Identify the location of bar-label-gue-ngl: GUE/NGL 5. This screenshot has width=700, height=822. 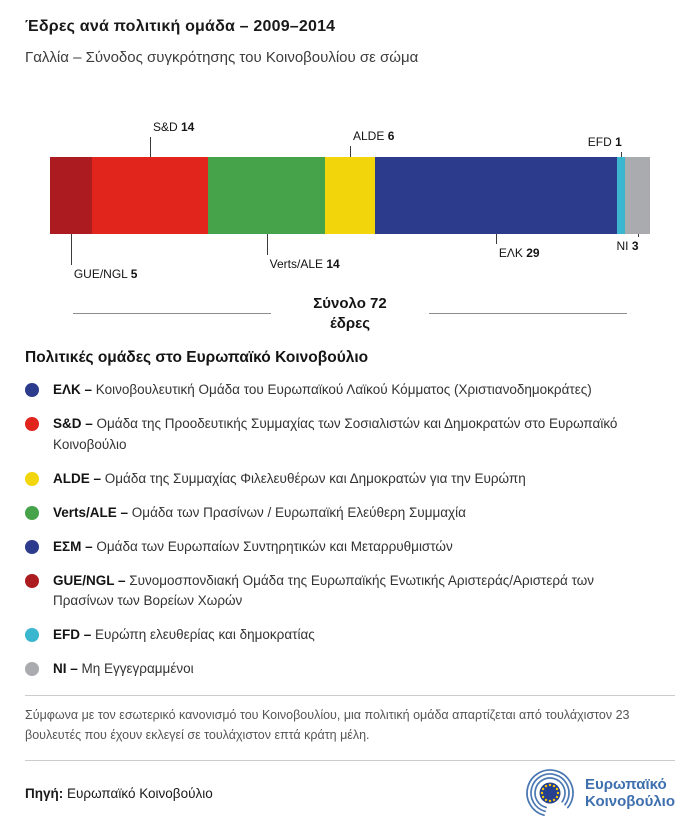
(106, 274).